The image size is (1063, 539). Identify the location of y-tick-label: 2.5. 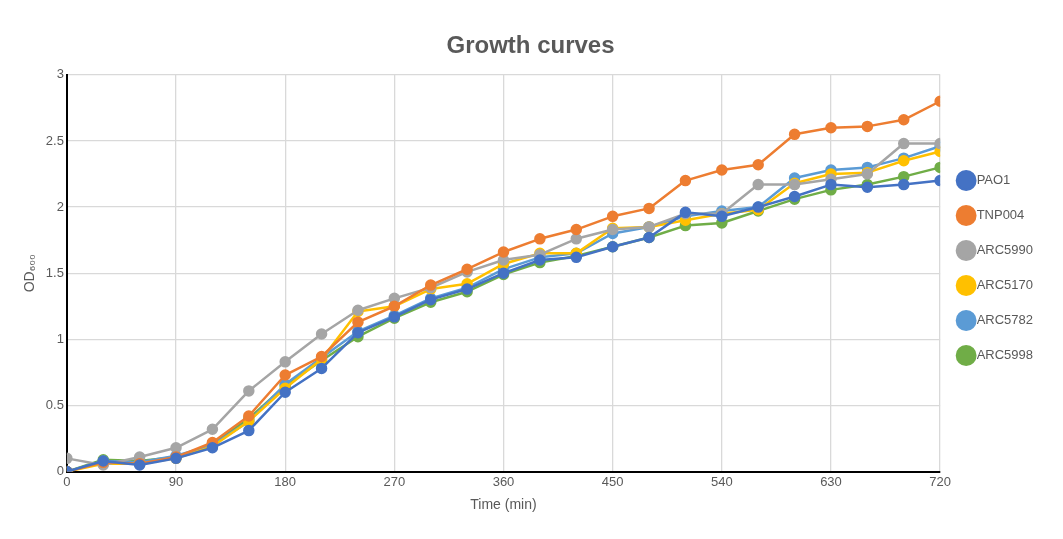
(54, 140).